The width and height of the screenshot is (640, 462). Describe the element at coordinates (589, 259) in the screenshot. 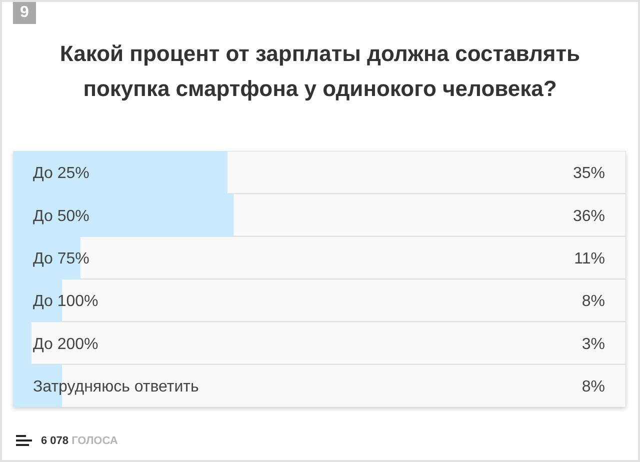

I see `data-label: 11%` at that location.